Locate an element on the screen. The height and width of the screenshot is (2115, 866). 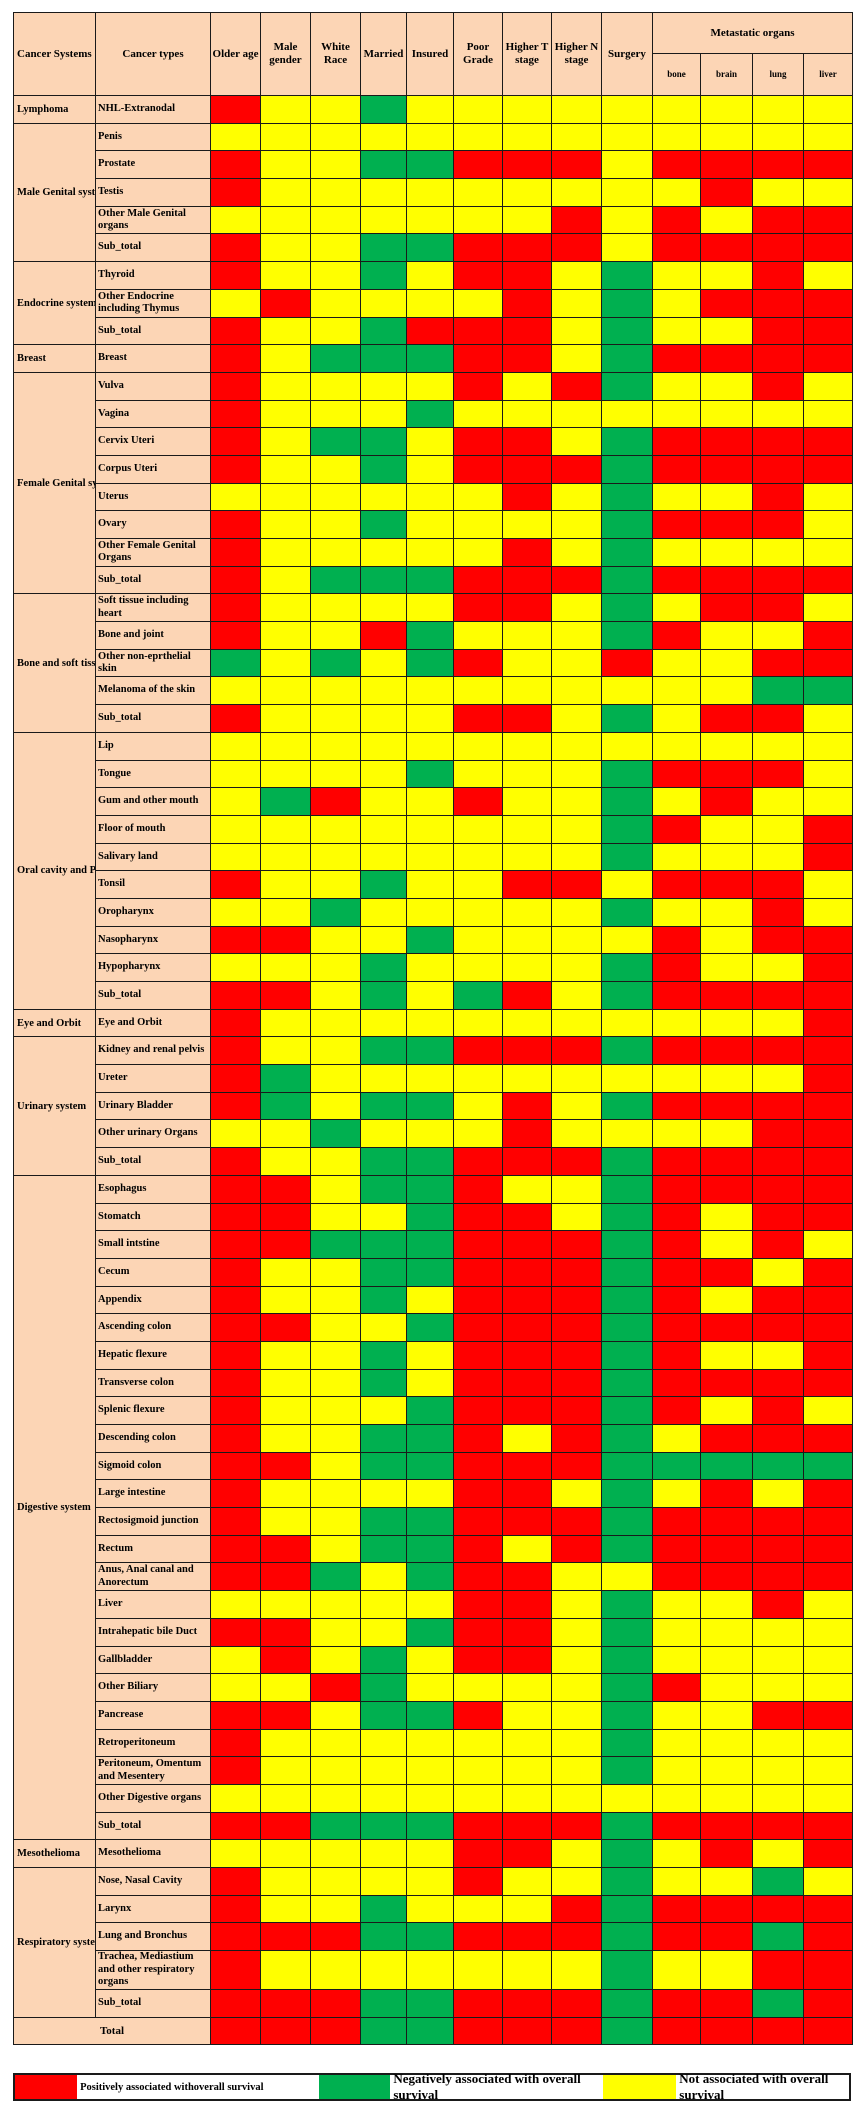
header-cancer-systems: Cancer Systems is located at coordinates (54, 54).